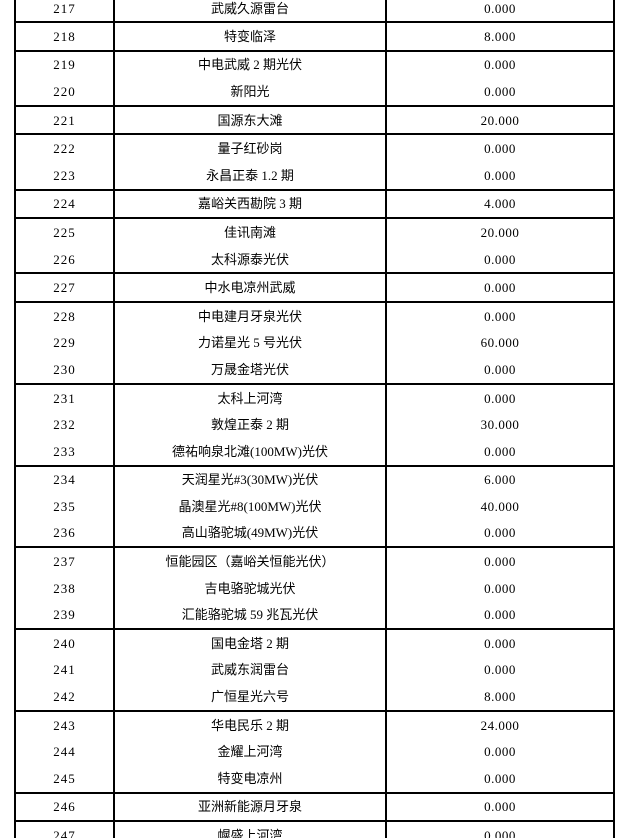  What do you see at coordinates (64, 260) in the screenshot?
I see `row-number-cell: 226` at bounding box center [64, 260].